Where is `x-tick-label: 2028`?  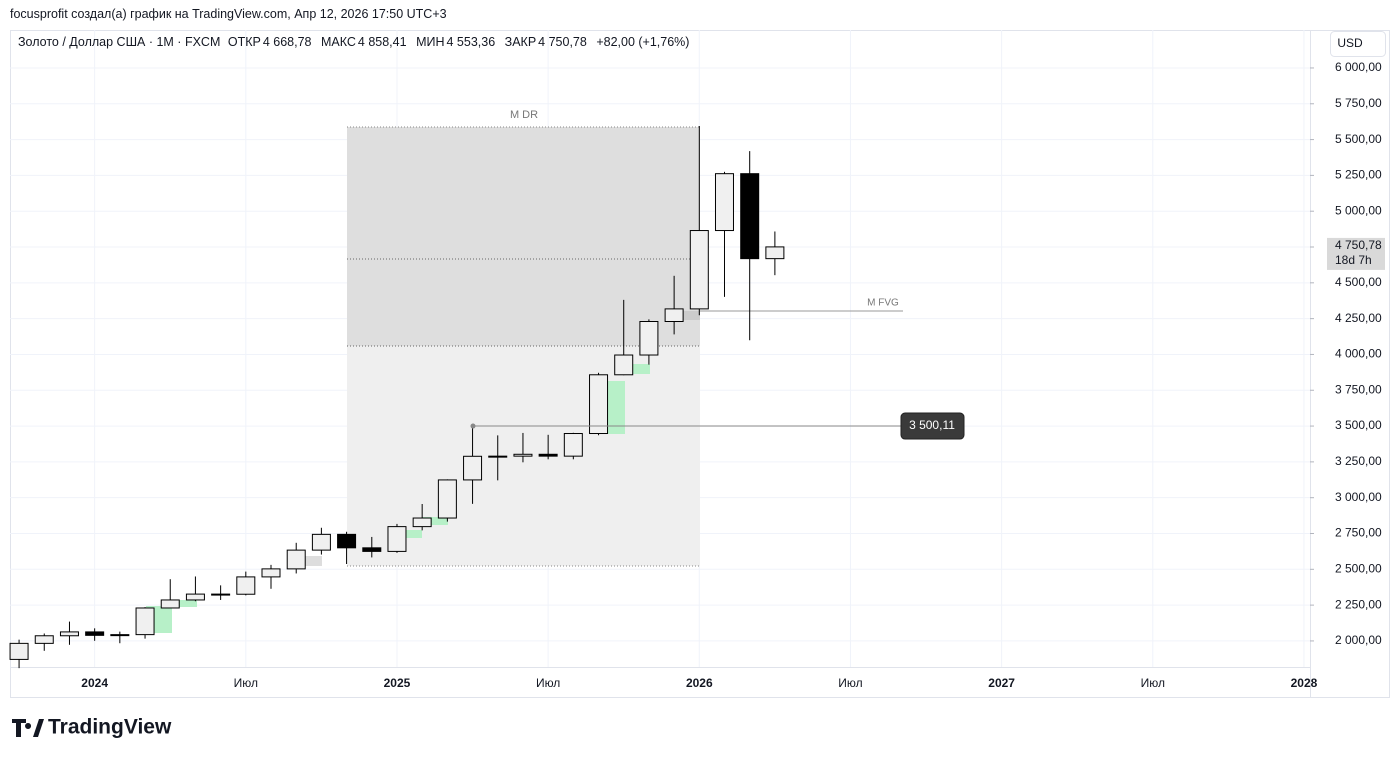
x-tick-label: 2028 is located at coordinates (1304, 683).